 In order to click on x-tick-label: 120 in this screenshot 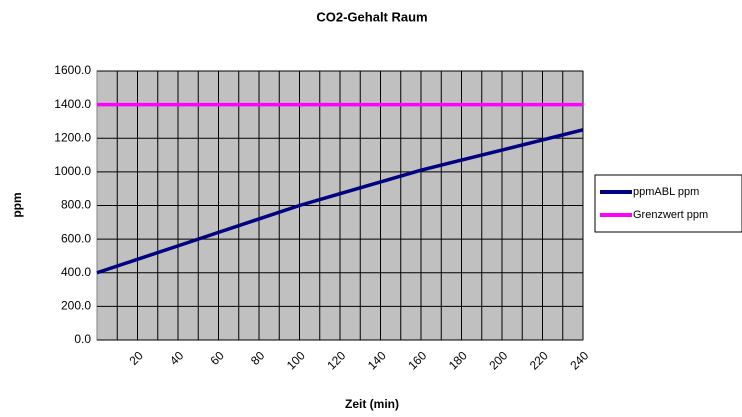, I will do `click(336, 360)`.